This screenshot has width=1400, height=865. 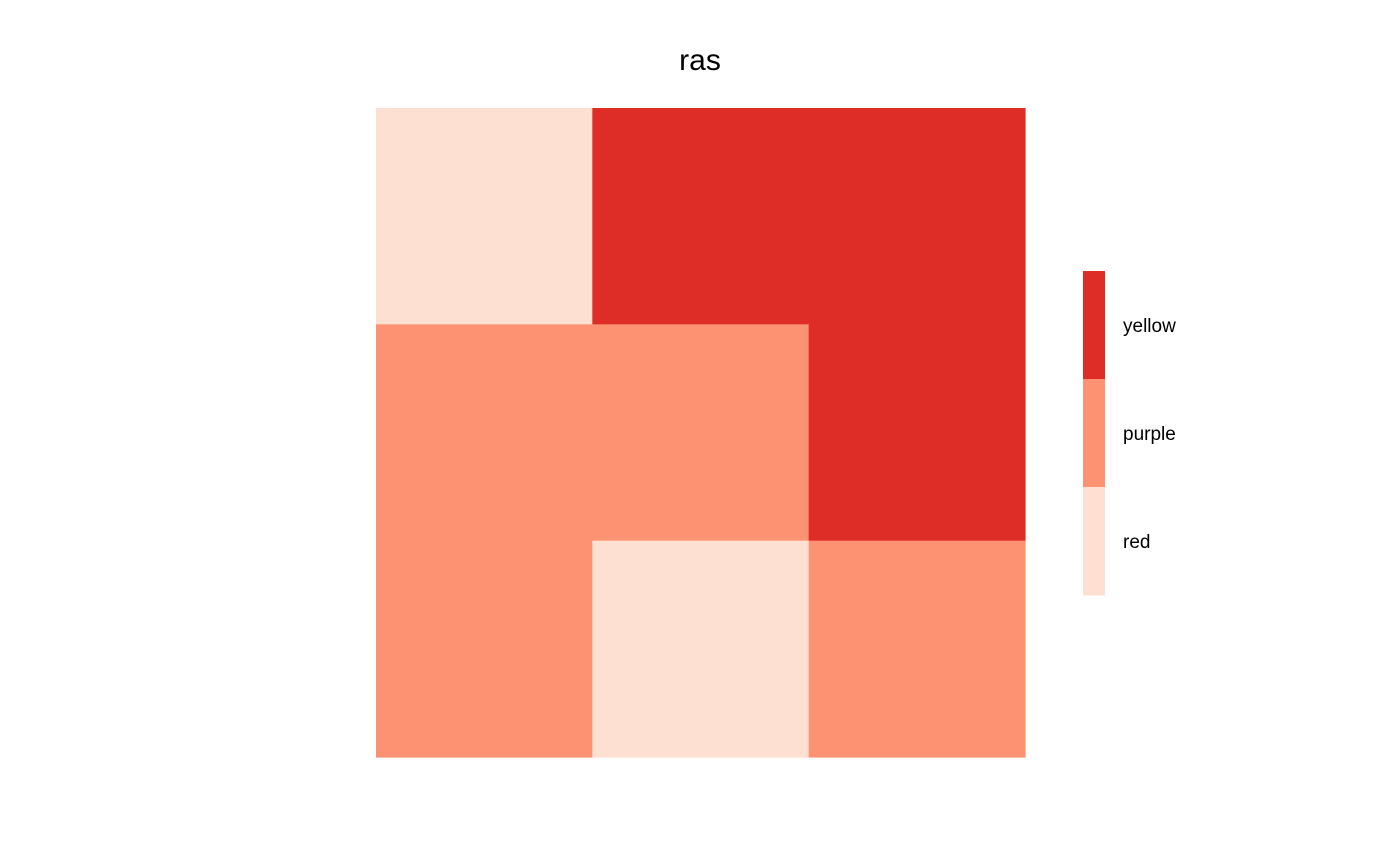 What do you see at coordinates (701, 649) in the screenshot?
I see `heatmap-cell-r3-c2` at bounding box center [701, 649].